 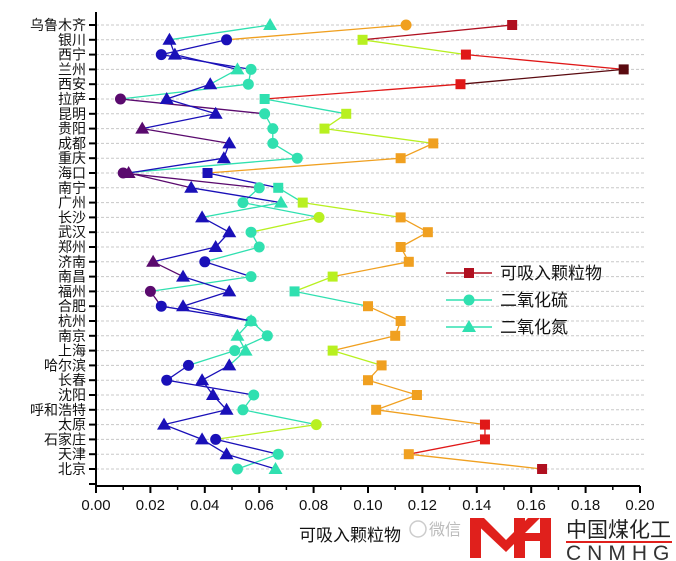 I want to click on y-tick-label: 郑州, so click(x=72, y=248).